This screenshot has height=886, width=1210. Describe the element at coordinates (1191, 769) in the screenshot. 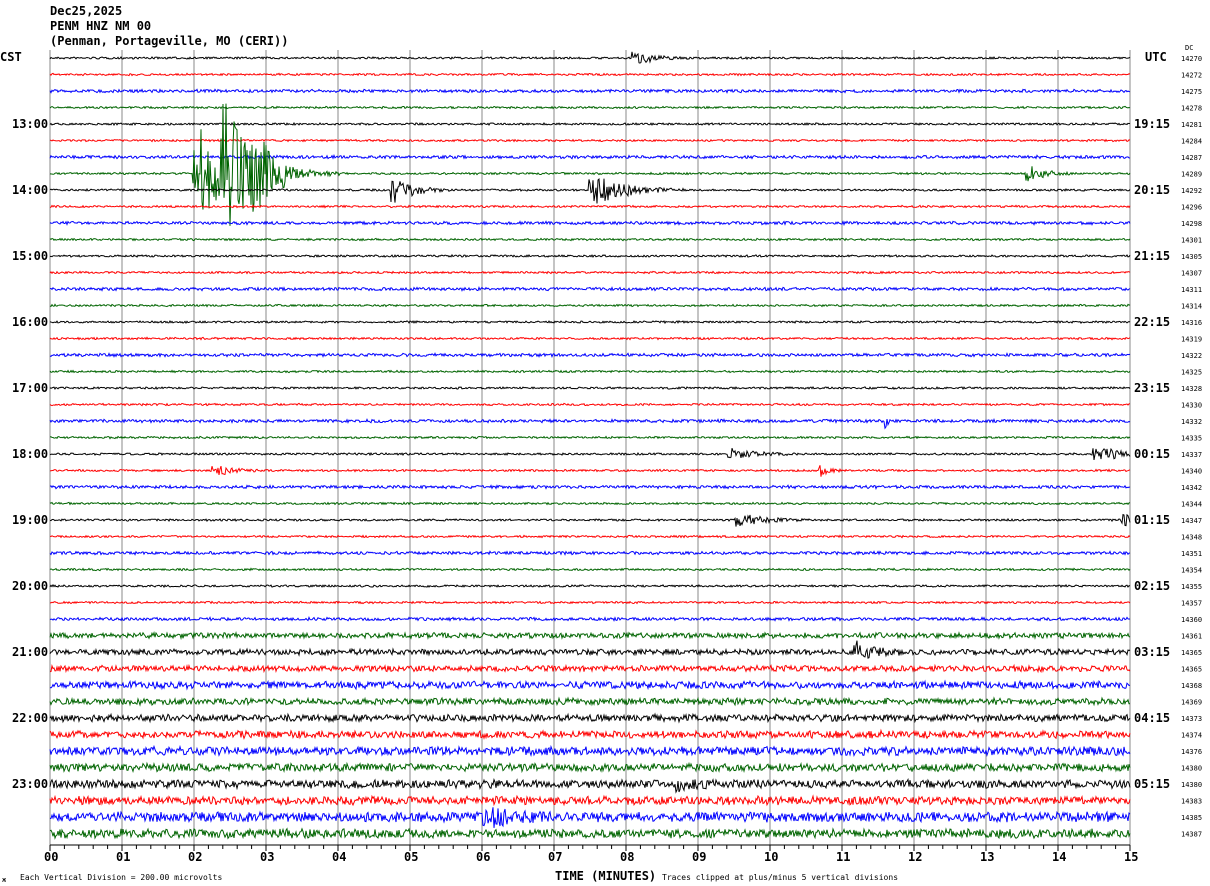

I see `dc-value: 14380` at that location.